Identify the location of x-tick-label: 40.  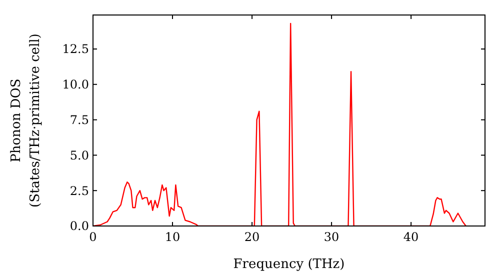
(411, 237).